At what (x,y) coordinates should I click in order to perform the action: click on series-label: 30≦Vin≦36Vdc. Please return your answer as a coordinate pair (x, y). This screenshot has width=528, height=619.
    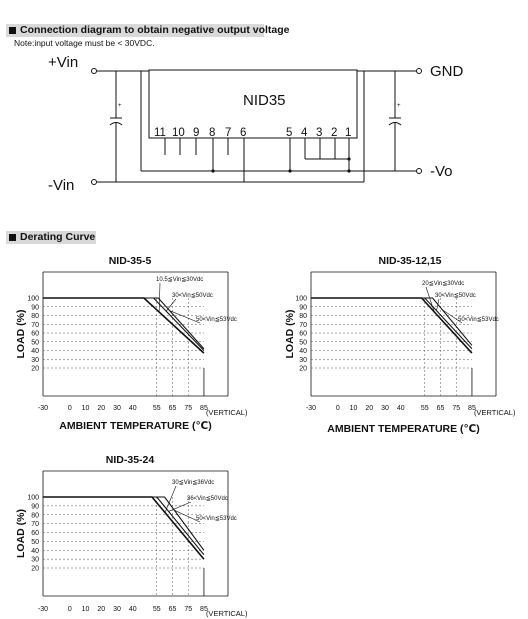
    Looking at the image, I should click on (193, 483).